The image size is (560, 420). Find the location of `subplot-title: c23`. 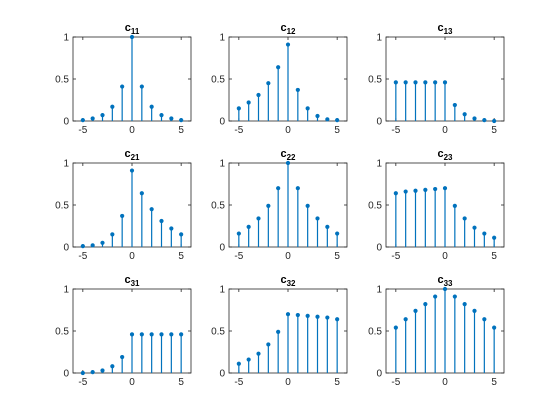

subplot-title: c23 is located at coordinates (445, 155).